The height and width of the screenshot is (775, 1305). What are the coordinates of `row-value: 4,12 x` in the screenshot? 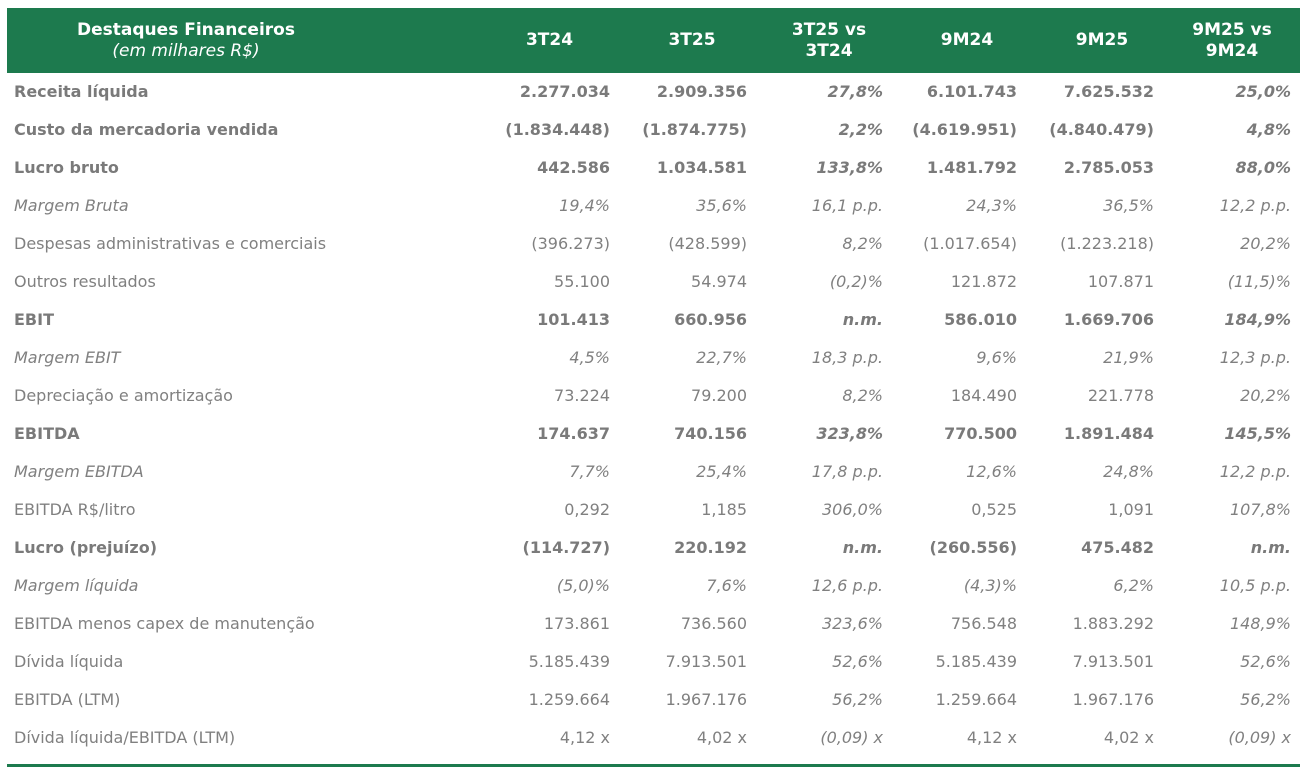 It's located at (991, 737).